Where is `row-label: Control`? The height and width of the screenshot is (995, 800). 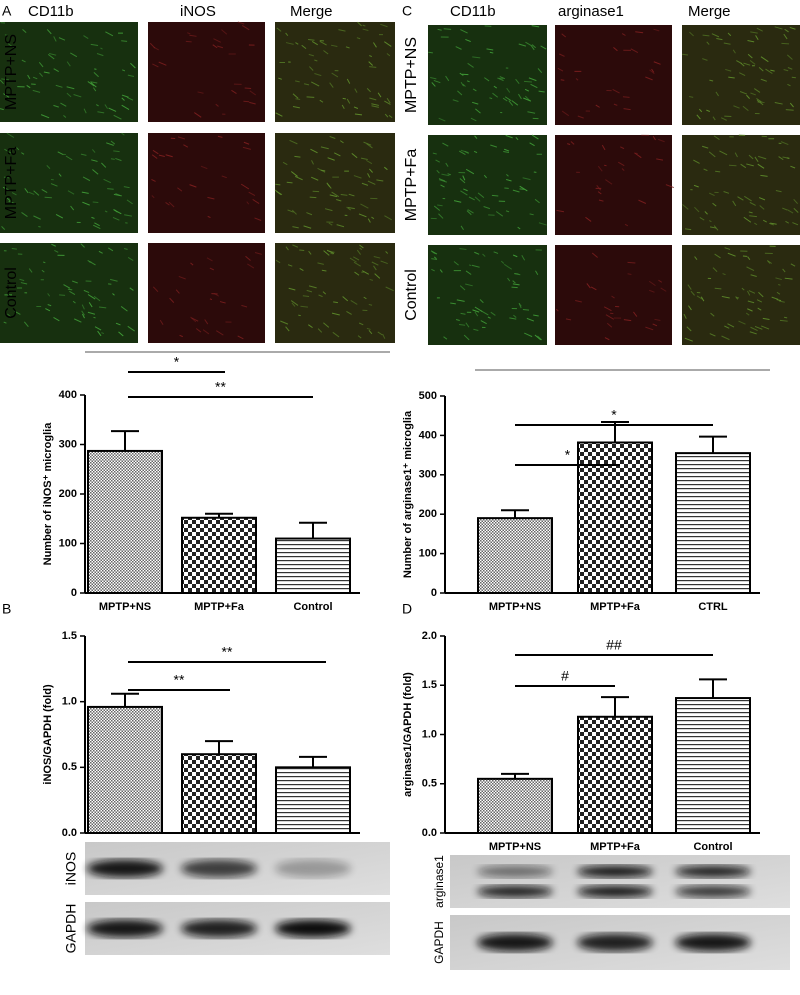 row-label: Control is located at coordinates (411, 295).